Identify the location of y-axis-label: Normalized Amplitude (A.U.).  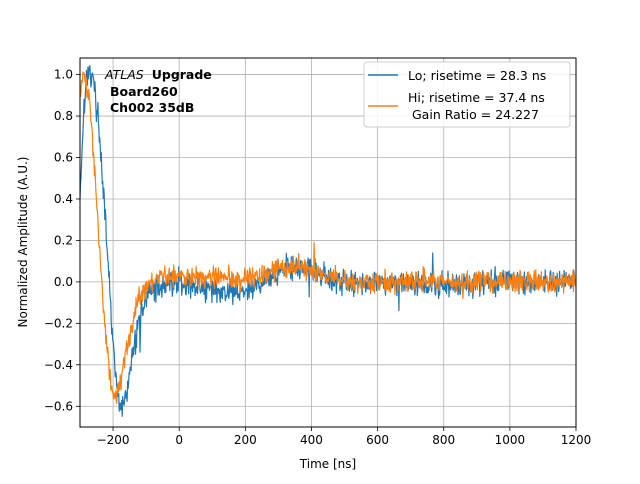
(23, 242).